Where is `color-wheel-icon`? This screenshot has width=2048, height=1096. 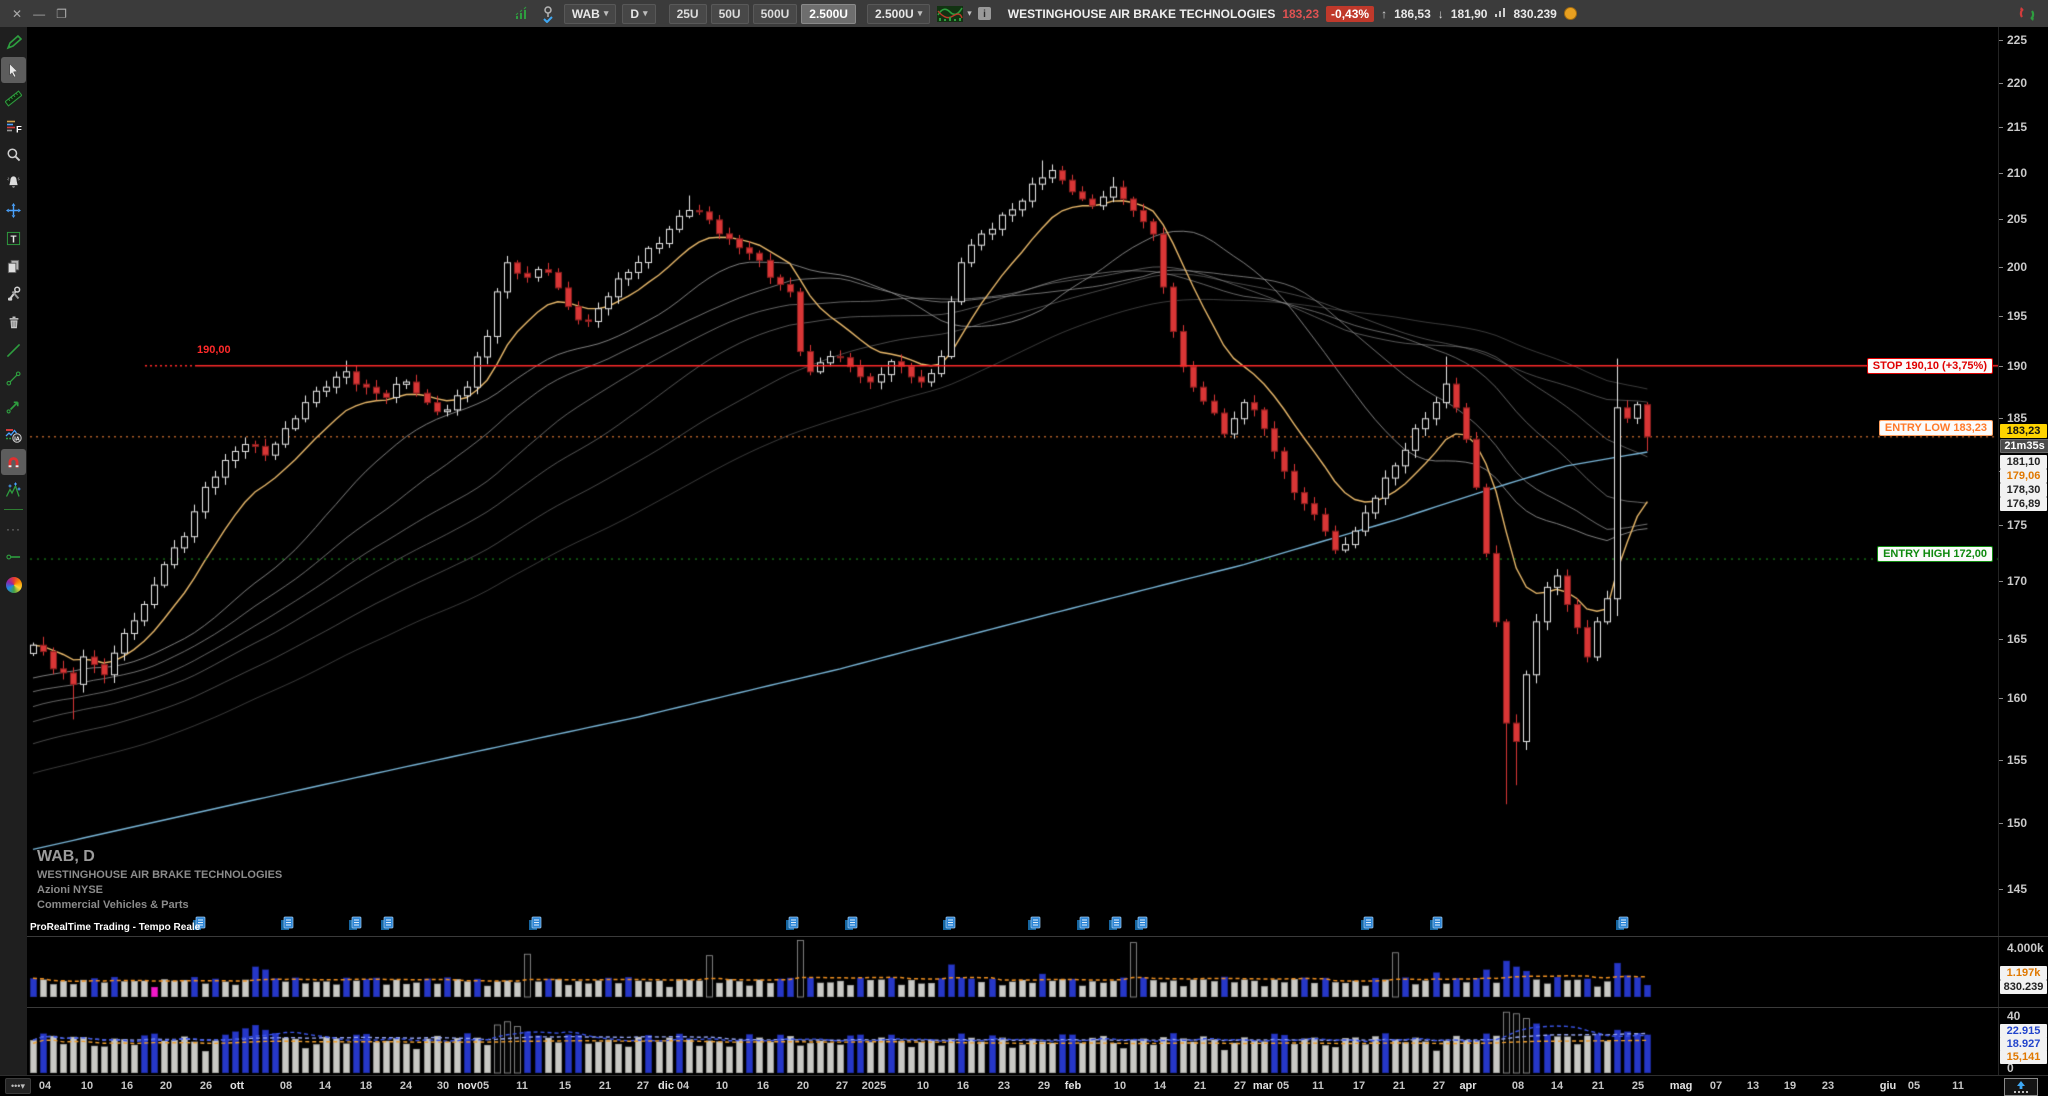
color-wheel-icon is located at coordinates (13, 585).